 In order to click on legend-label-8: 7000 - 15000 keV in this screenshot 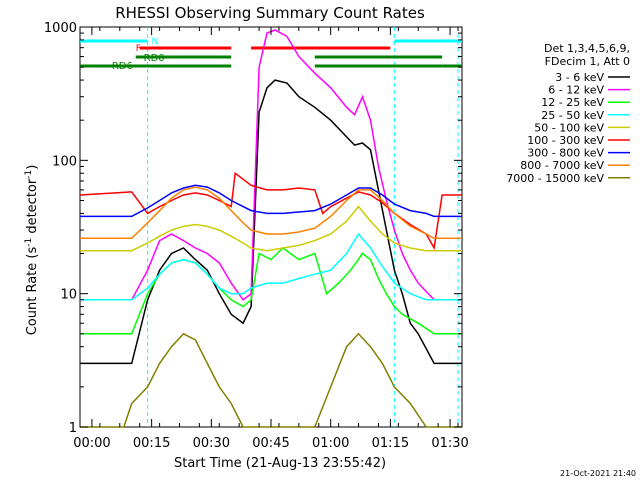, I will do `click(555, 178)`.